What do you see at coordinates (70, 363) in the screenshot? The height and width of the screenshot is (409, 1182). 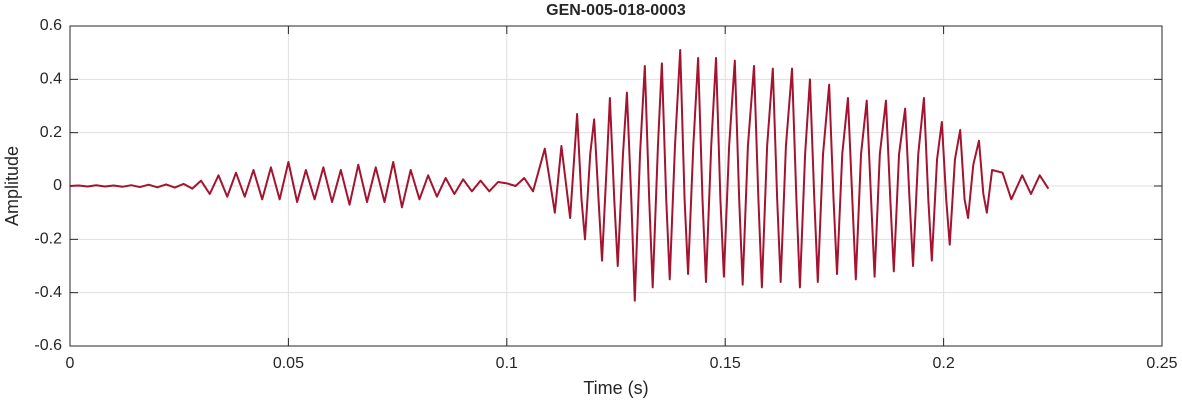 I see `x-tick-label: 0` at bounding box center [70, 363].